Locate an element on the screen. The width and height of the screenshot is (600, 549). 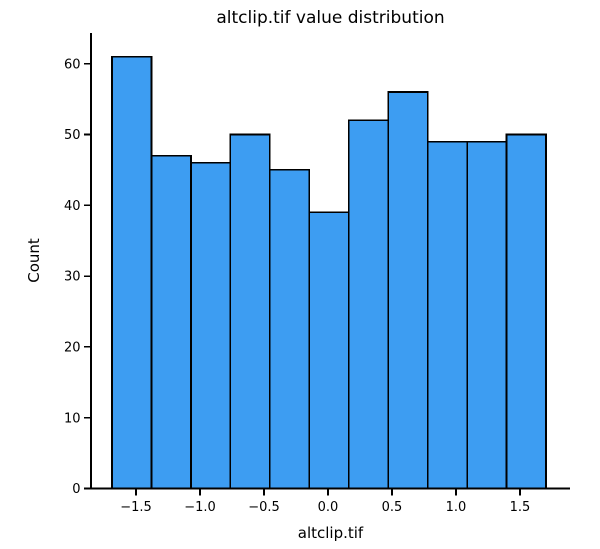
y-axis-label: Count is located at coordinates (34, 260).